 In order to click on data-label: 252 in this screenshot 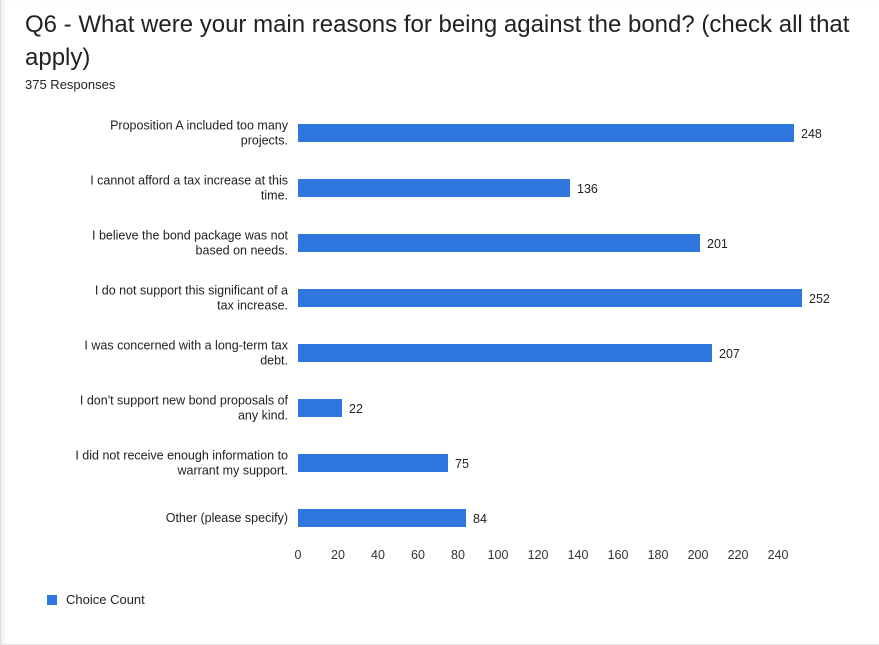, I will do `click(819, 299)`.